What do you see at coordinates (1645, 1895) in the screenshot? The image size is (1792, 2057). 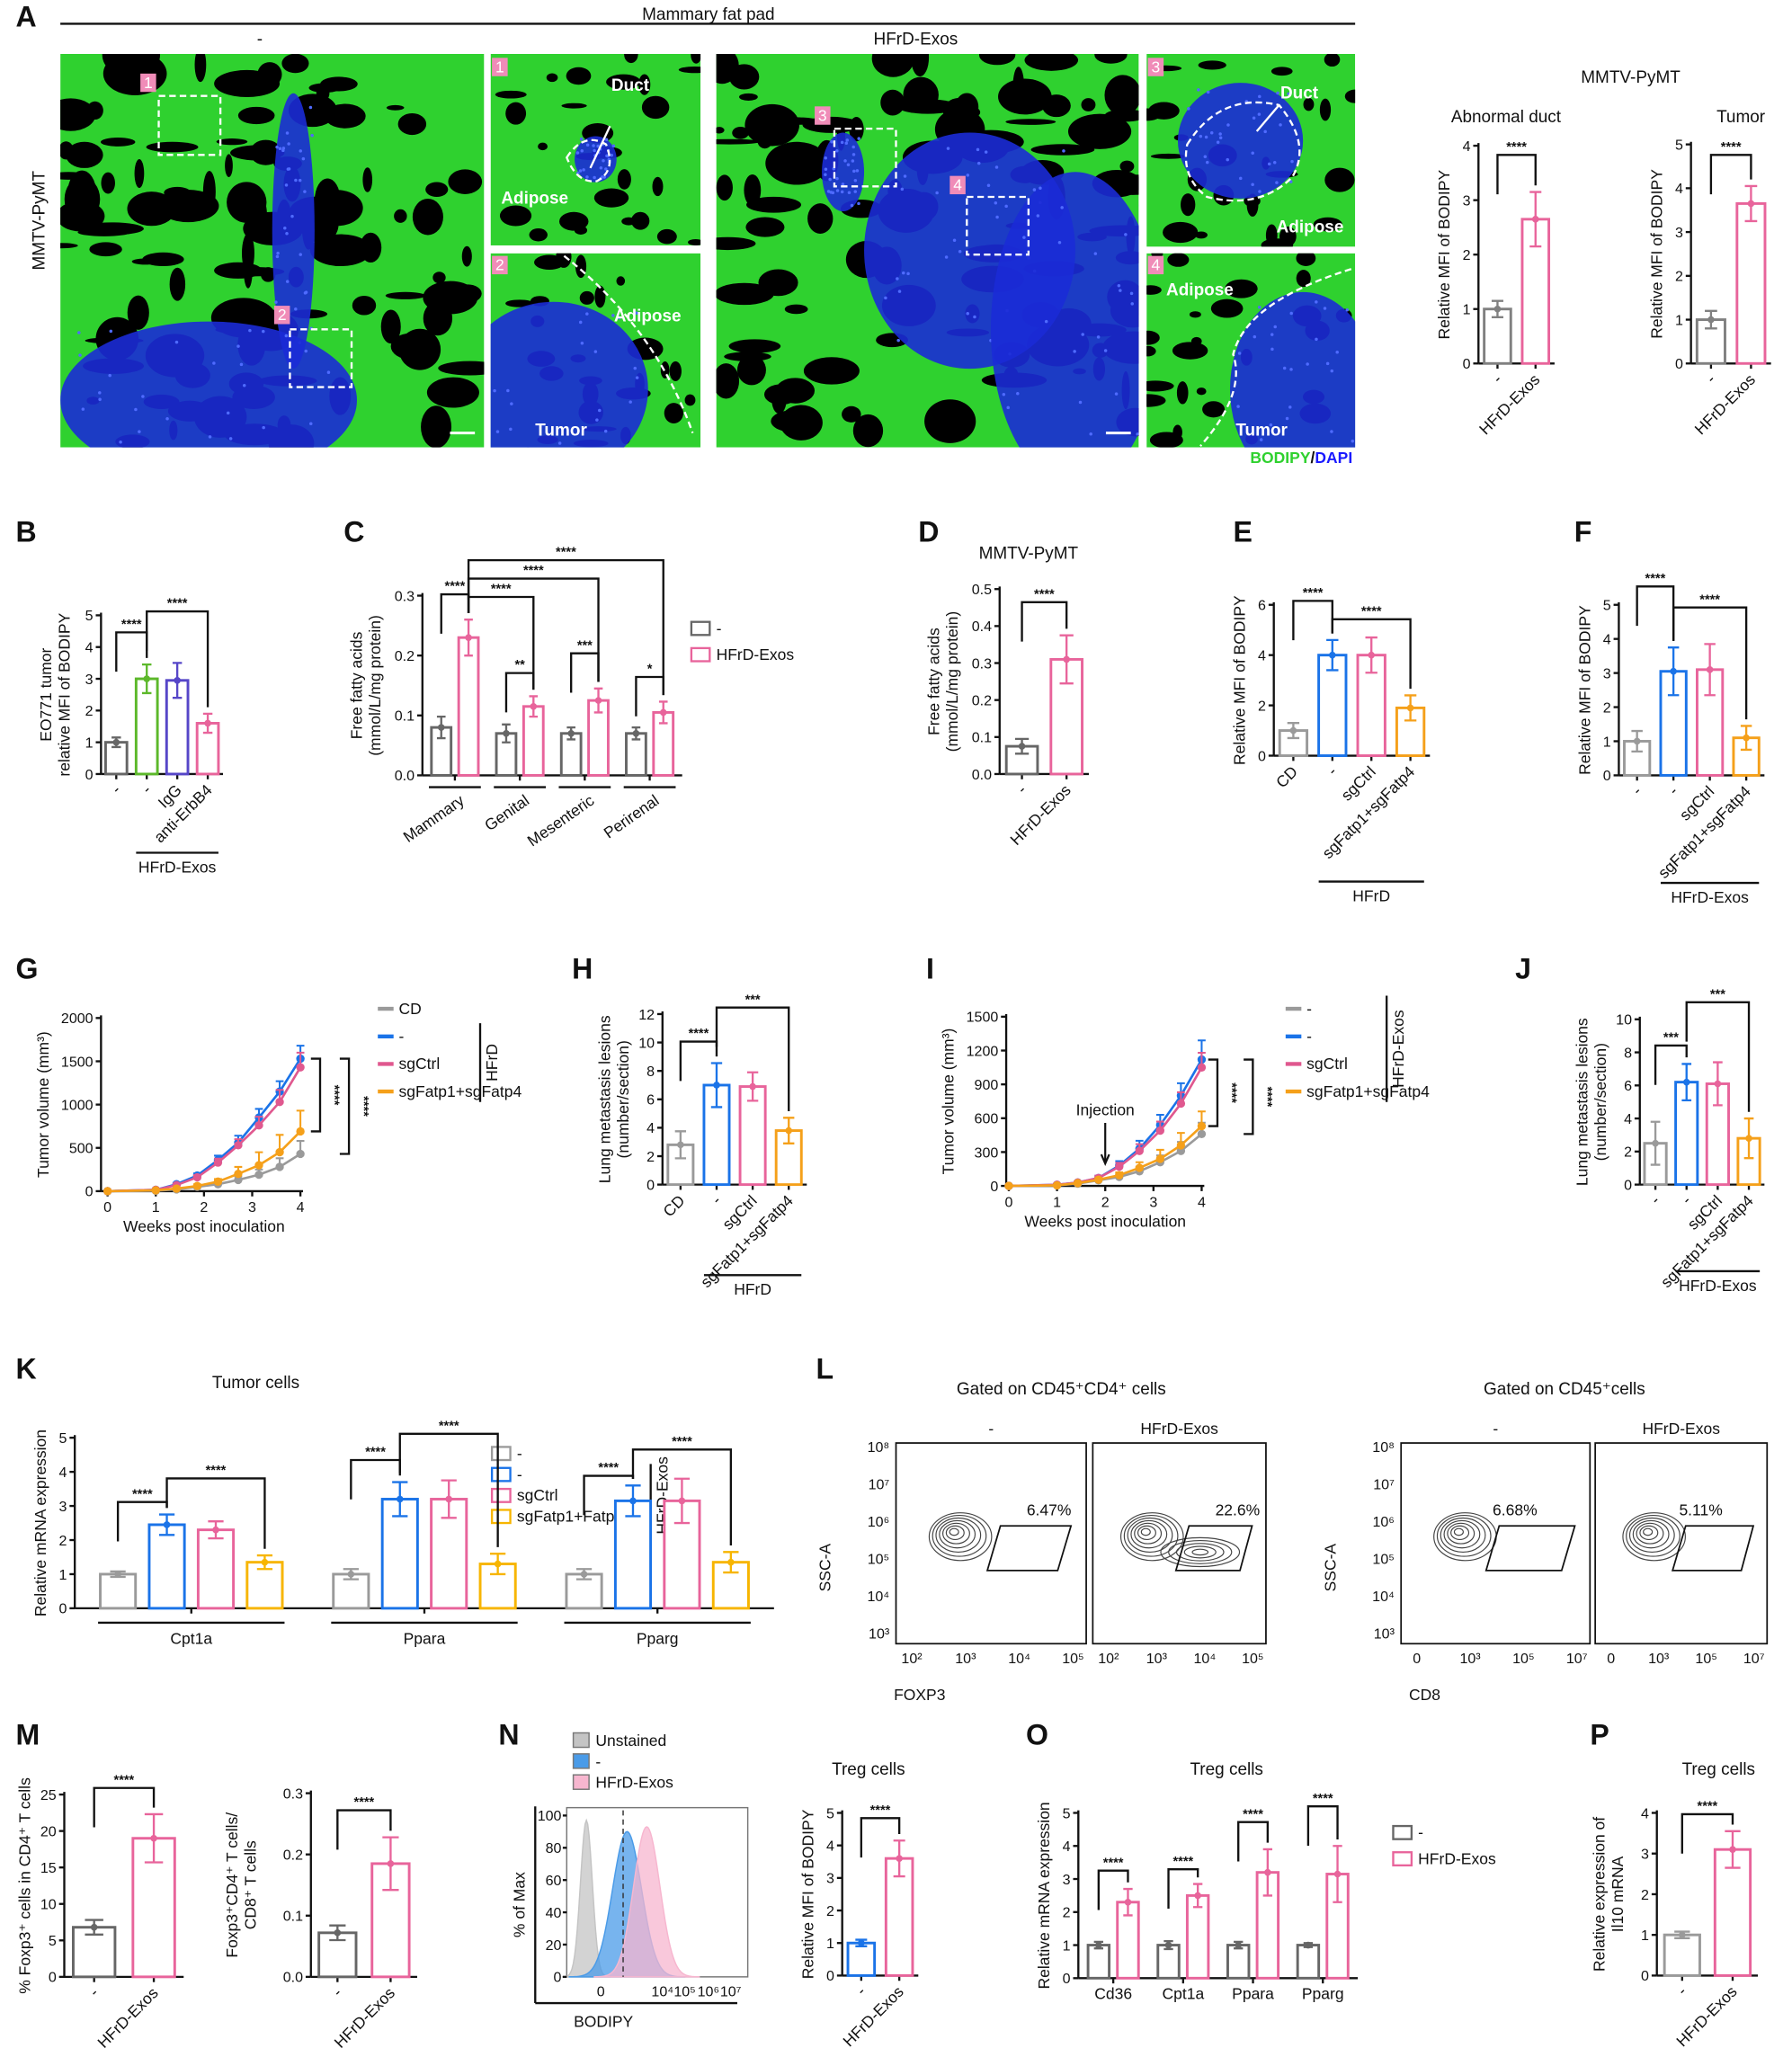 I see `y-tick-label: 2` at bounding box center [1645, 1895].